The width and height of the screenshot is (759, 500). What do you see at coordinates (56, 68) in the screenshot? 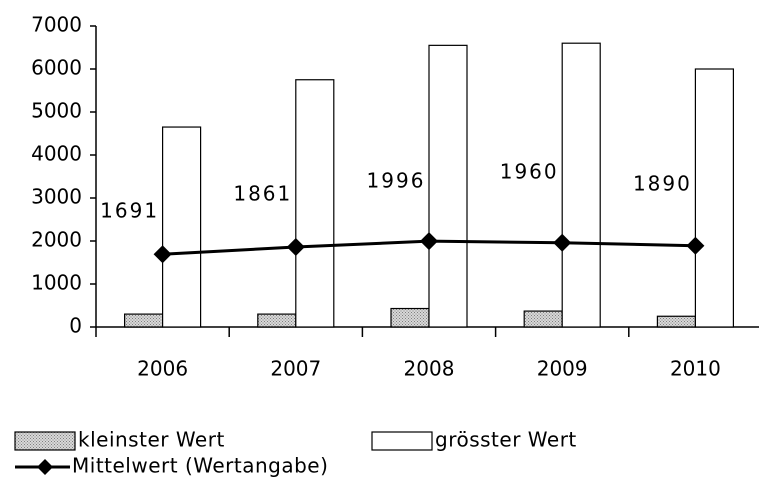
I see `y-tick-label: 6000` at bounding box center [56, 68].